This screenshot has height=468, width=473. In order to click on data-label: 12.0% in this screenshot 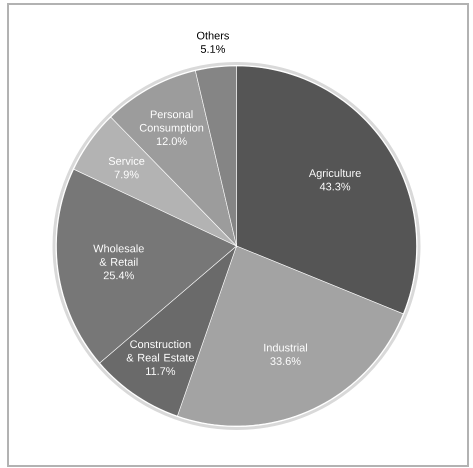, I will do `click(171, 141)`.